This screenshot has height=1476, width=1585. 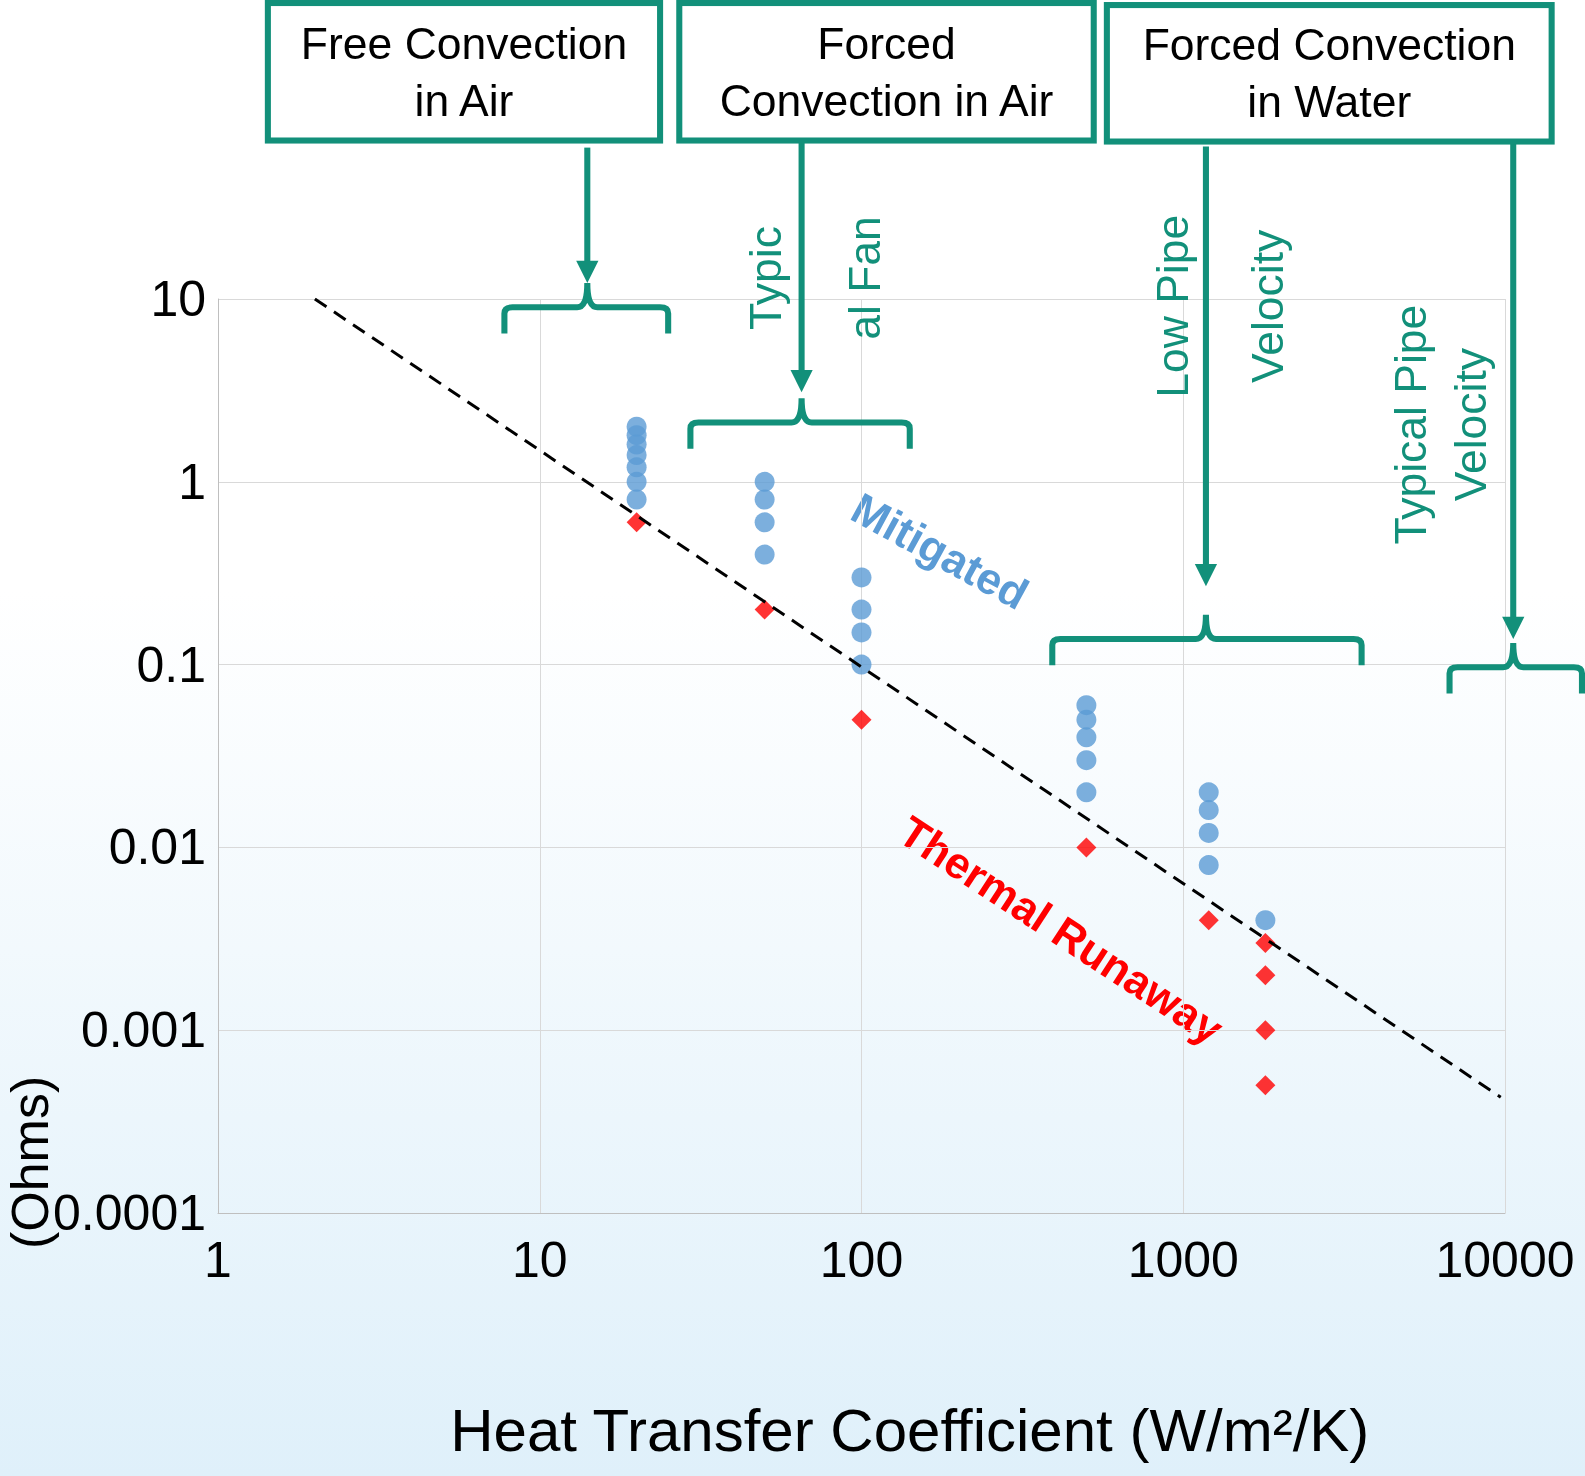 I want to click on y-tick-label: 1, so click(x=192, y=481).